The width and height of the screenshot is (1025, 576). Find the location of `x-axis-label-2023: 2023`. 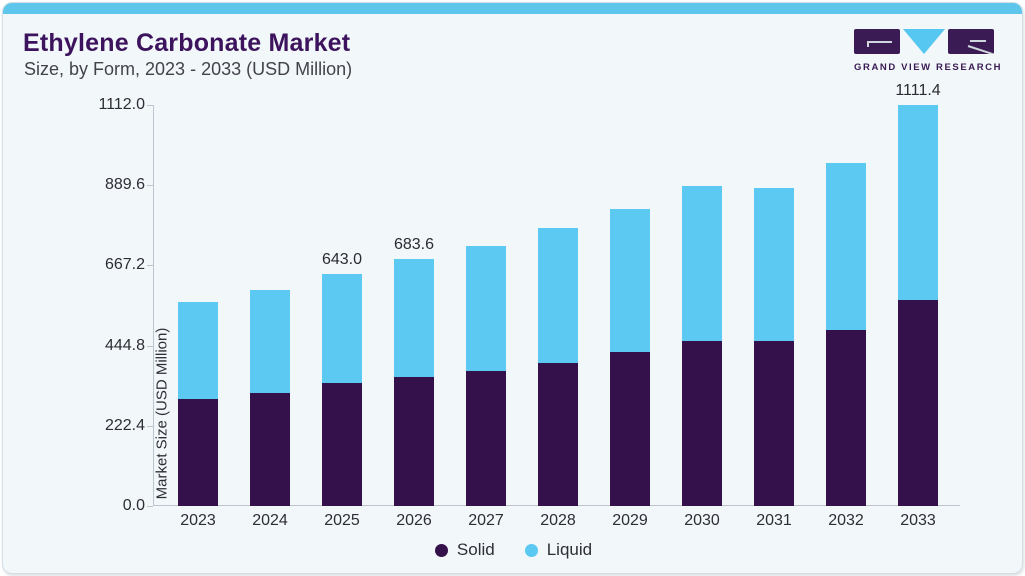

x-axis-label-2023: 2023 is located at coordinates (198, 520).